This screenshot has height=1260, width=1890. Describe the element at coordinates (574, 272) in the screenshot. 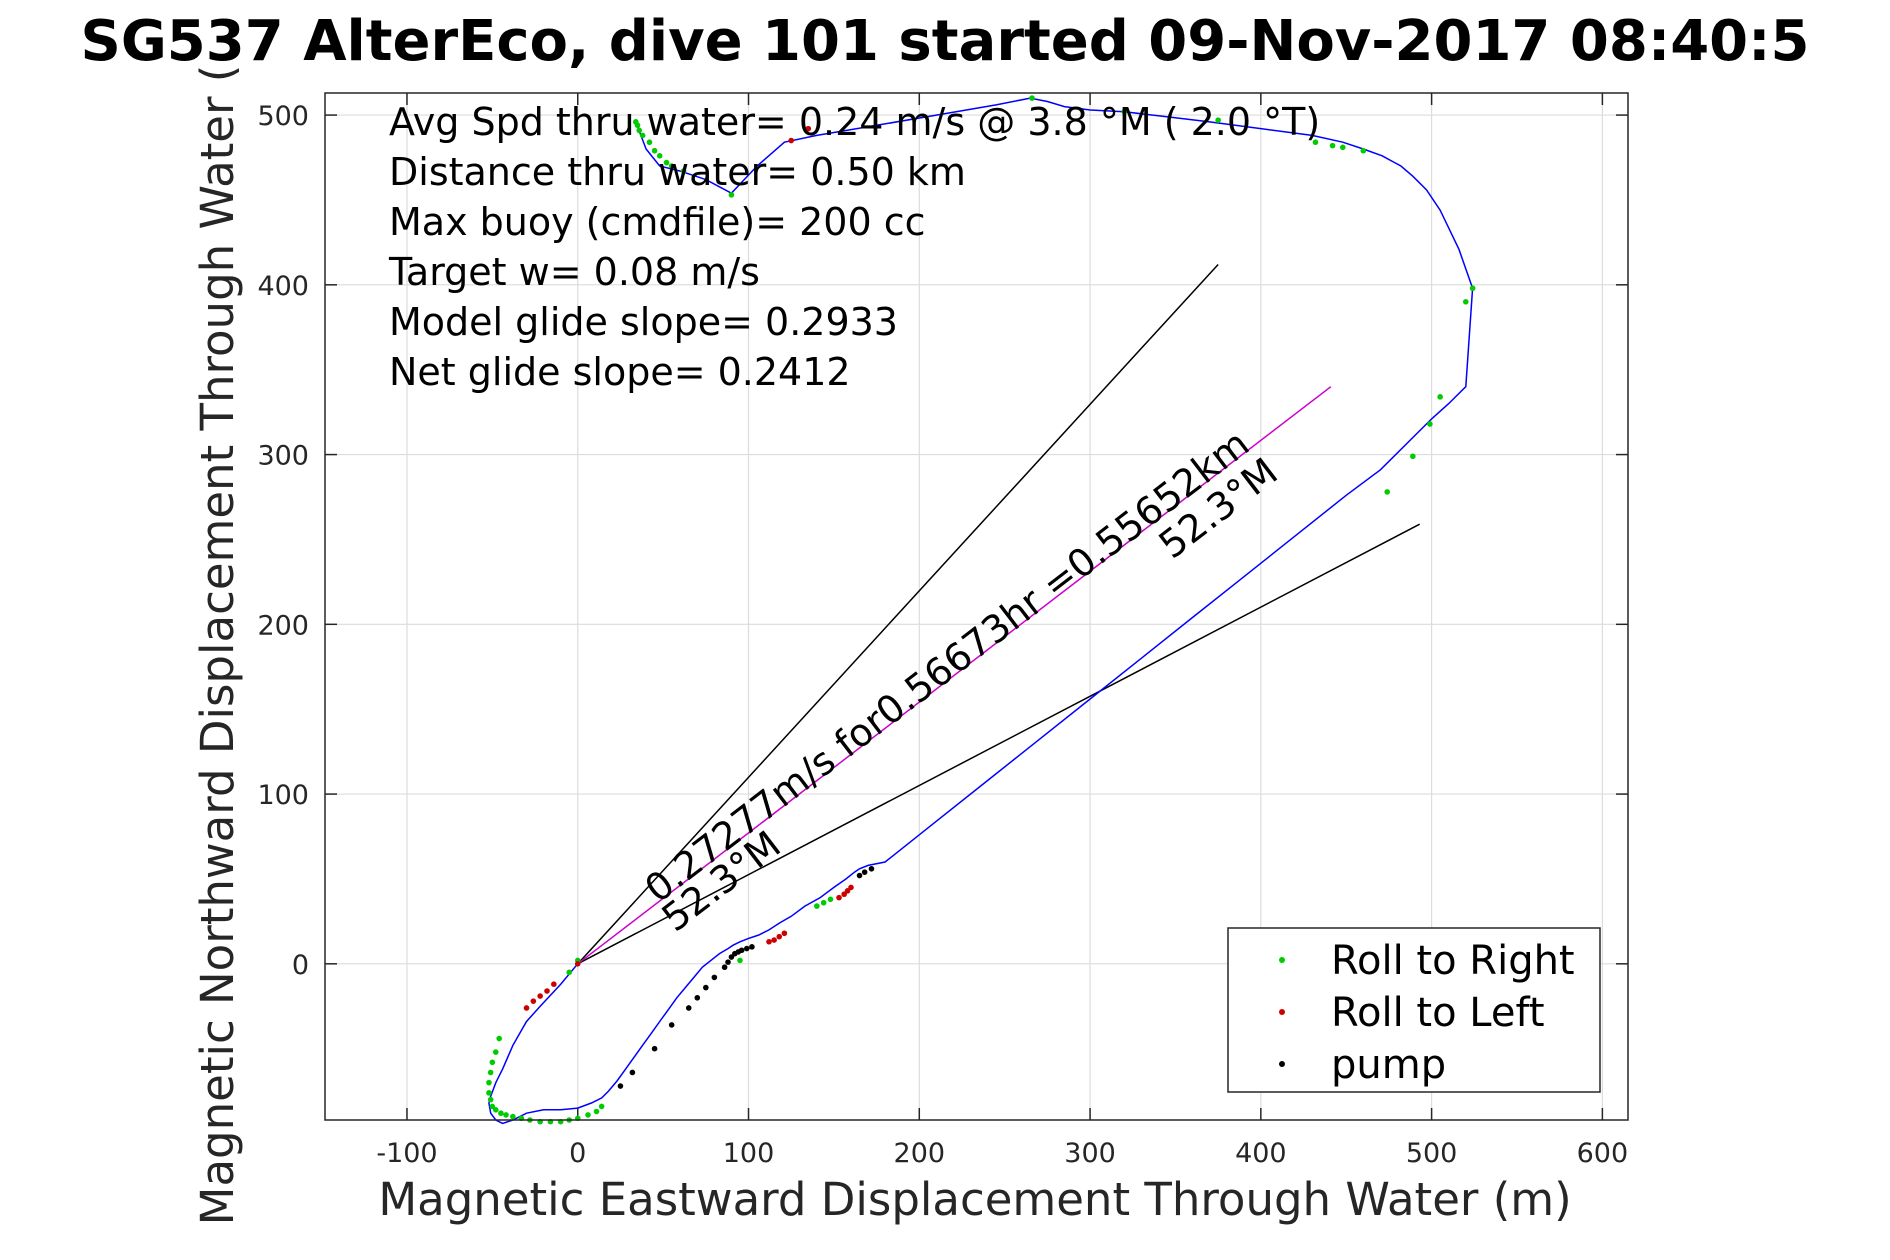

I see `annotation-line: Target w= 0.08 m/s` at that location.